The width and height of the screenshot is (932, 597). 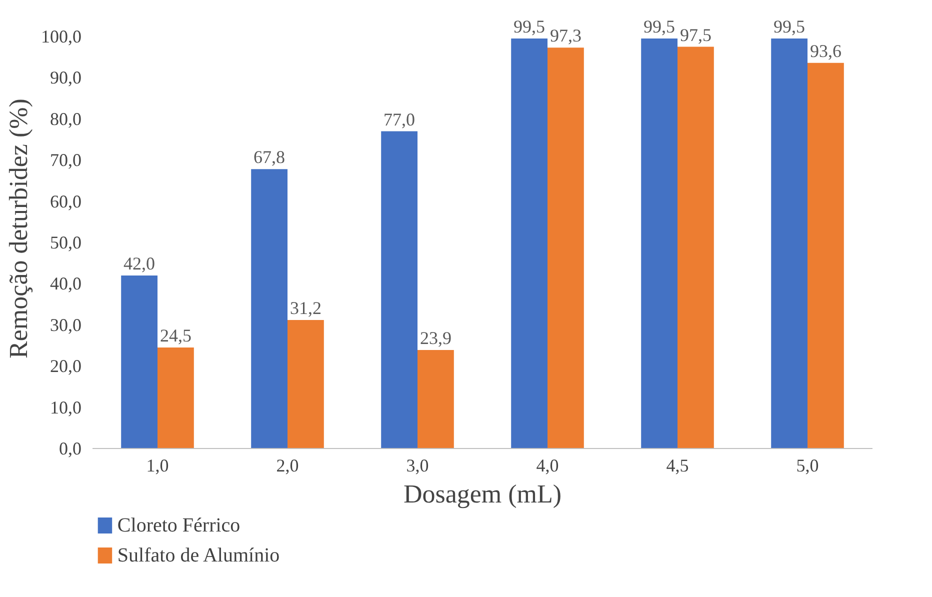 I want to click on x-tick-label: 4,5, so click(x=677, y=466).